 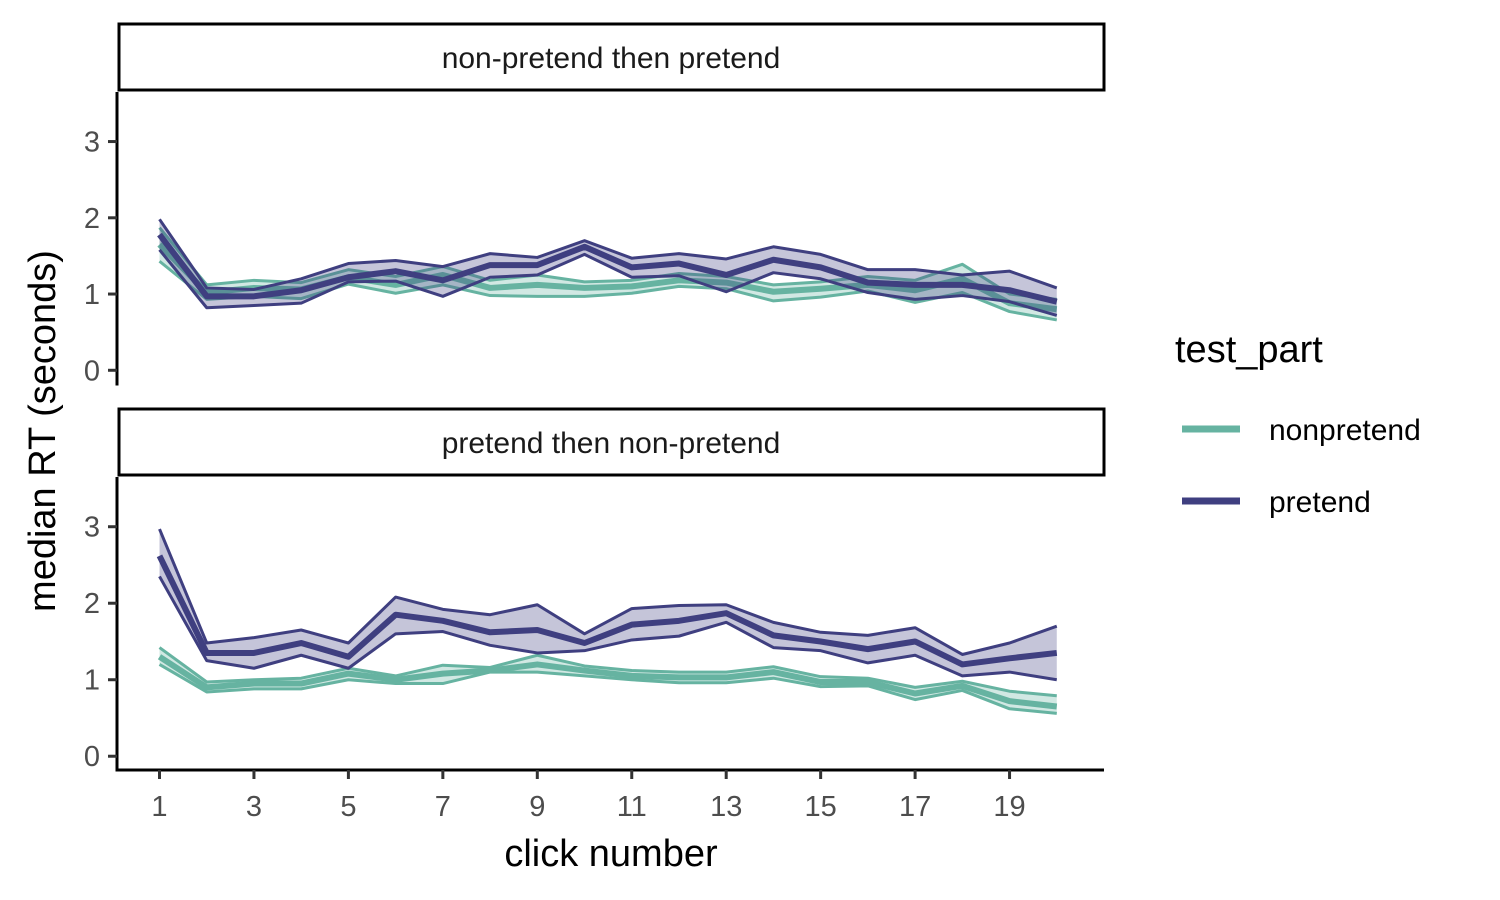 What do you see at coordinates (43, 431) in the screenshot?
I see `y-axis-title: median RT (seconds)` at bounding box center [43, 431].